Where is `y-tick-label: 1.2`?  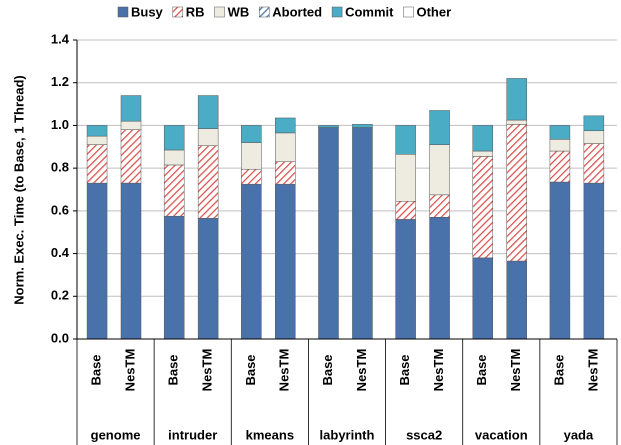 y-tick-label: 1.2 is located at coordinates (60, 81).